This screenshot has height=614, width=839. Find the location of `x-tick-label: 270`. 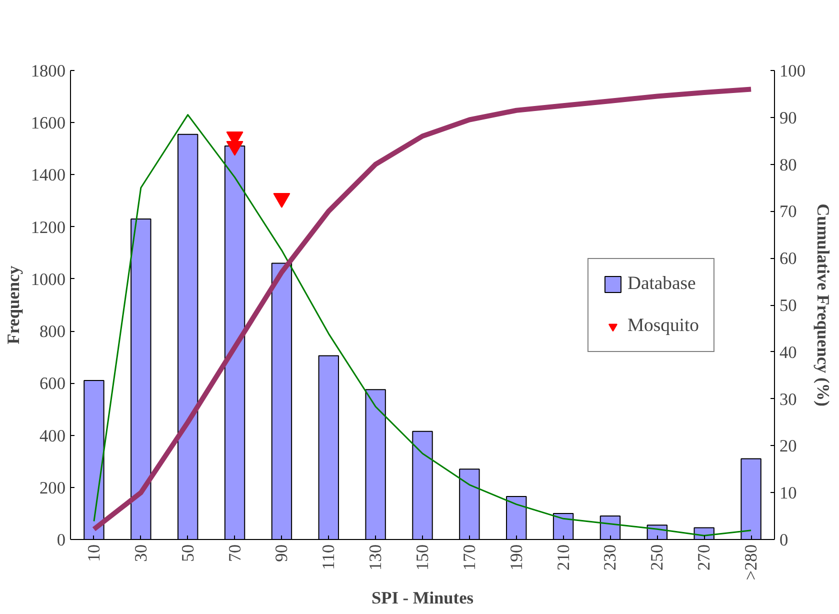

x-tick-label: 270 is located at coordinates (704, 557).